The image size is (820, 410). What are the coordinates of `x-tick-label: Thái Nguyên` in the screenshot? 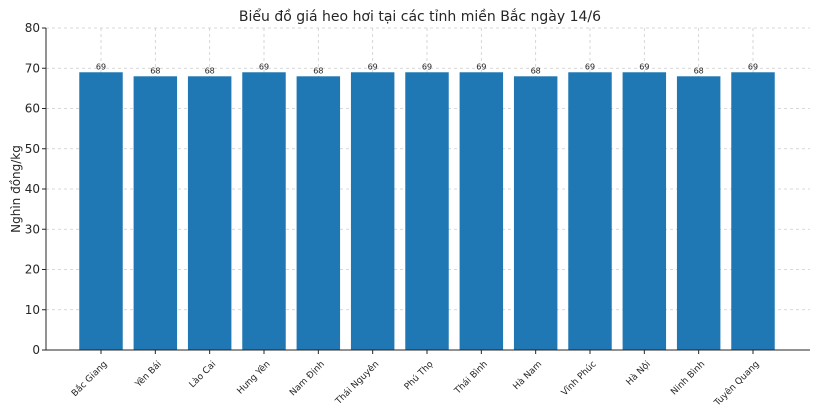 It's located at (357, 383).